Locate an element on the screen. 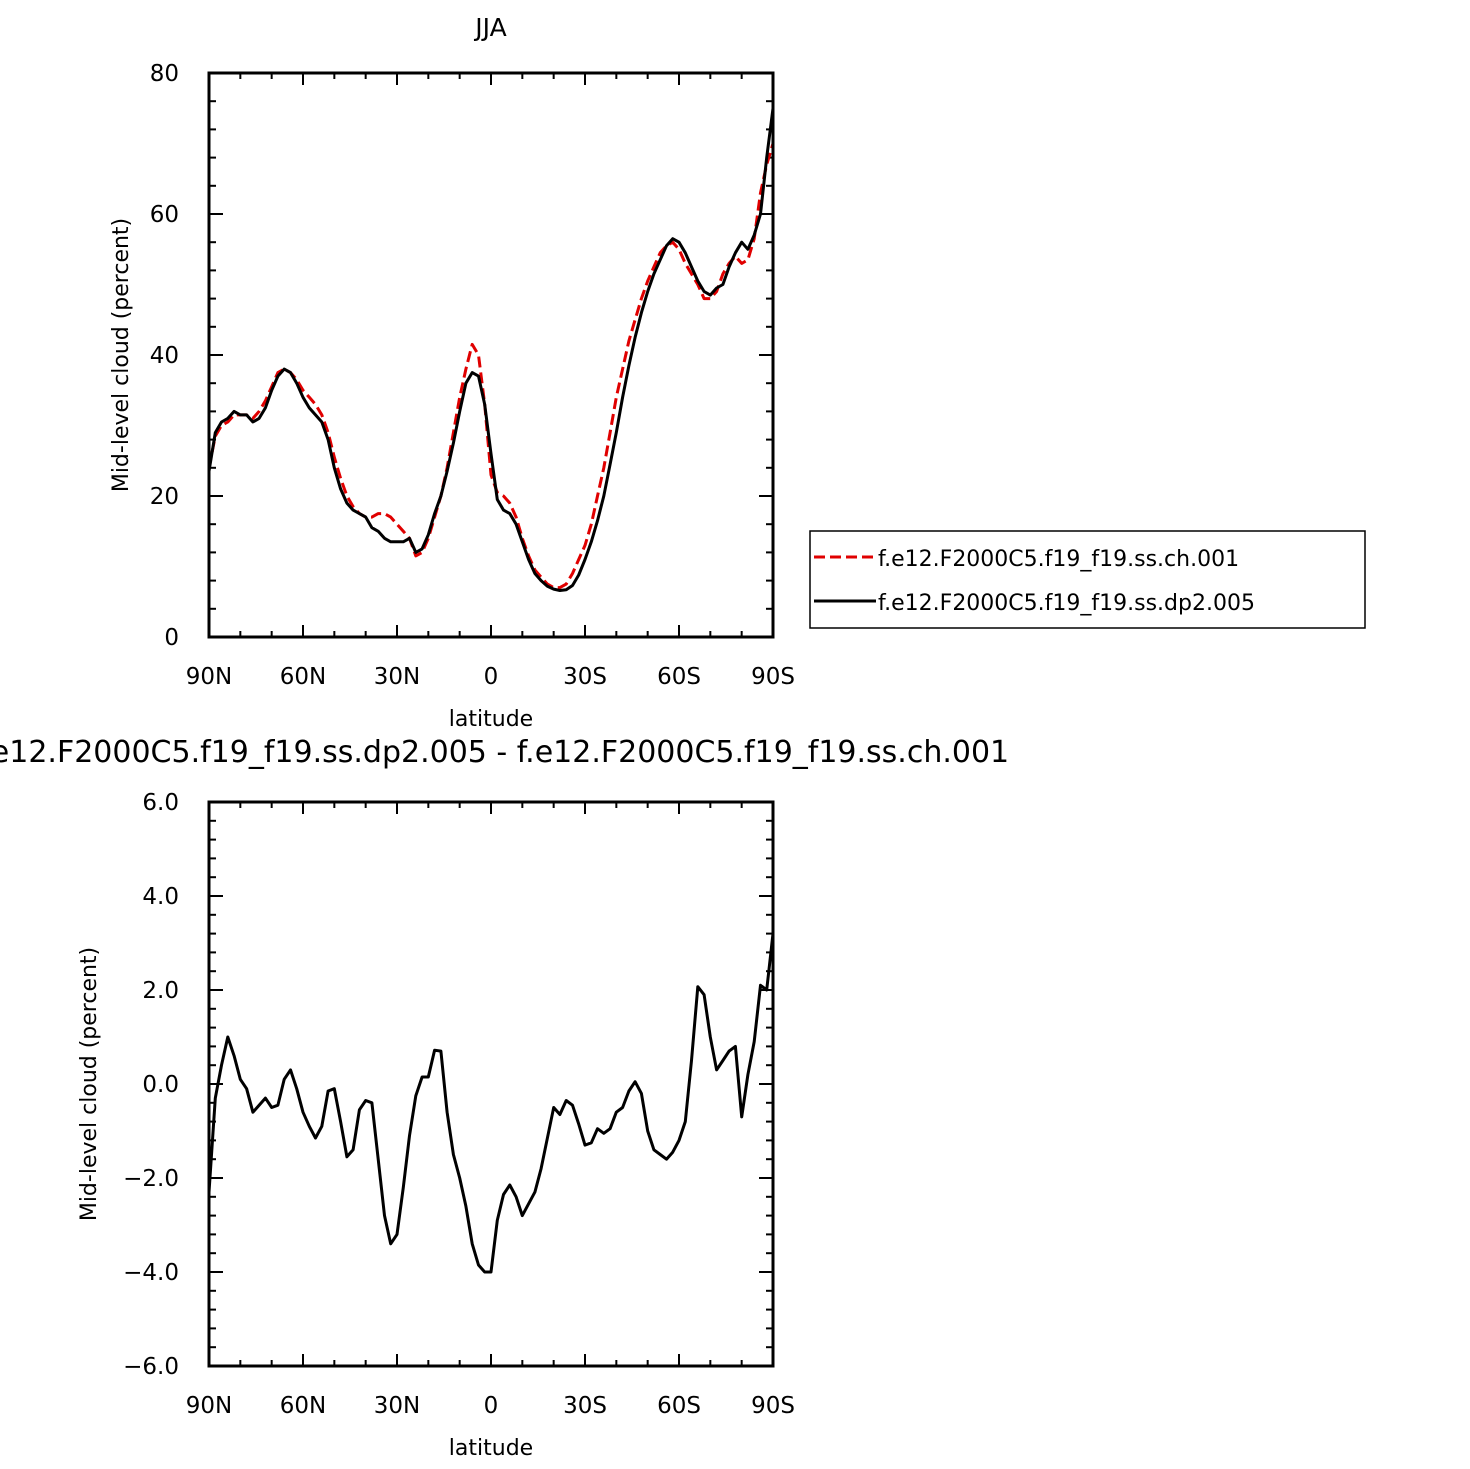 The height and width of the screenshot is (1469, 1470). y-tick-labels: −6.0 −4.0 −2.0 0.0 2.0 4.0 6.0 is located at coordinates (151, 1085).